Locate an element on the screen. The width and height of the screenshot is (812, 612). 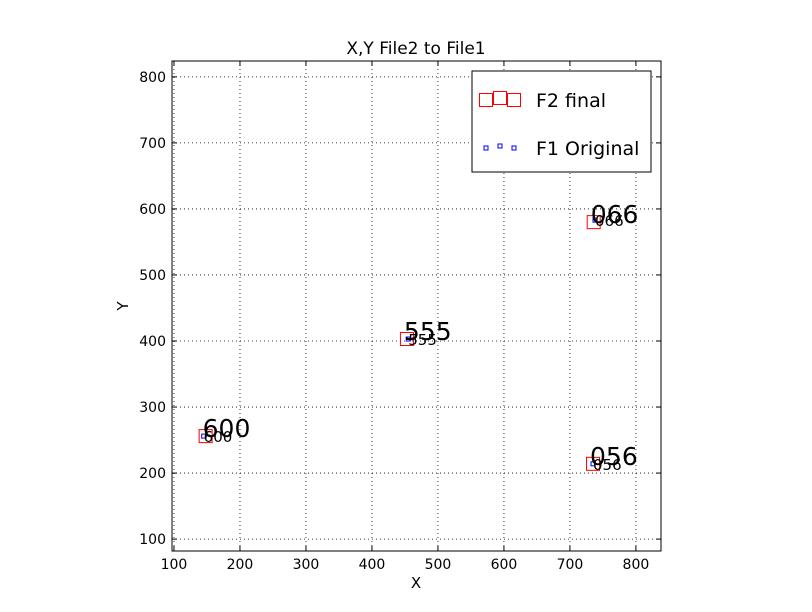
legend-label: F1 Original is located at coordinates (587, 149).